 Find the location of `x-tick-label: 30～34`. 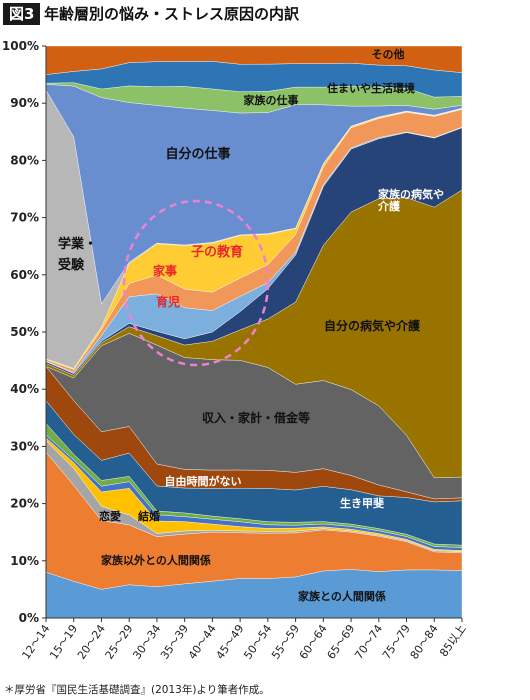

x-tick-label: 30～34 is located at coordinates (146, 641).